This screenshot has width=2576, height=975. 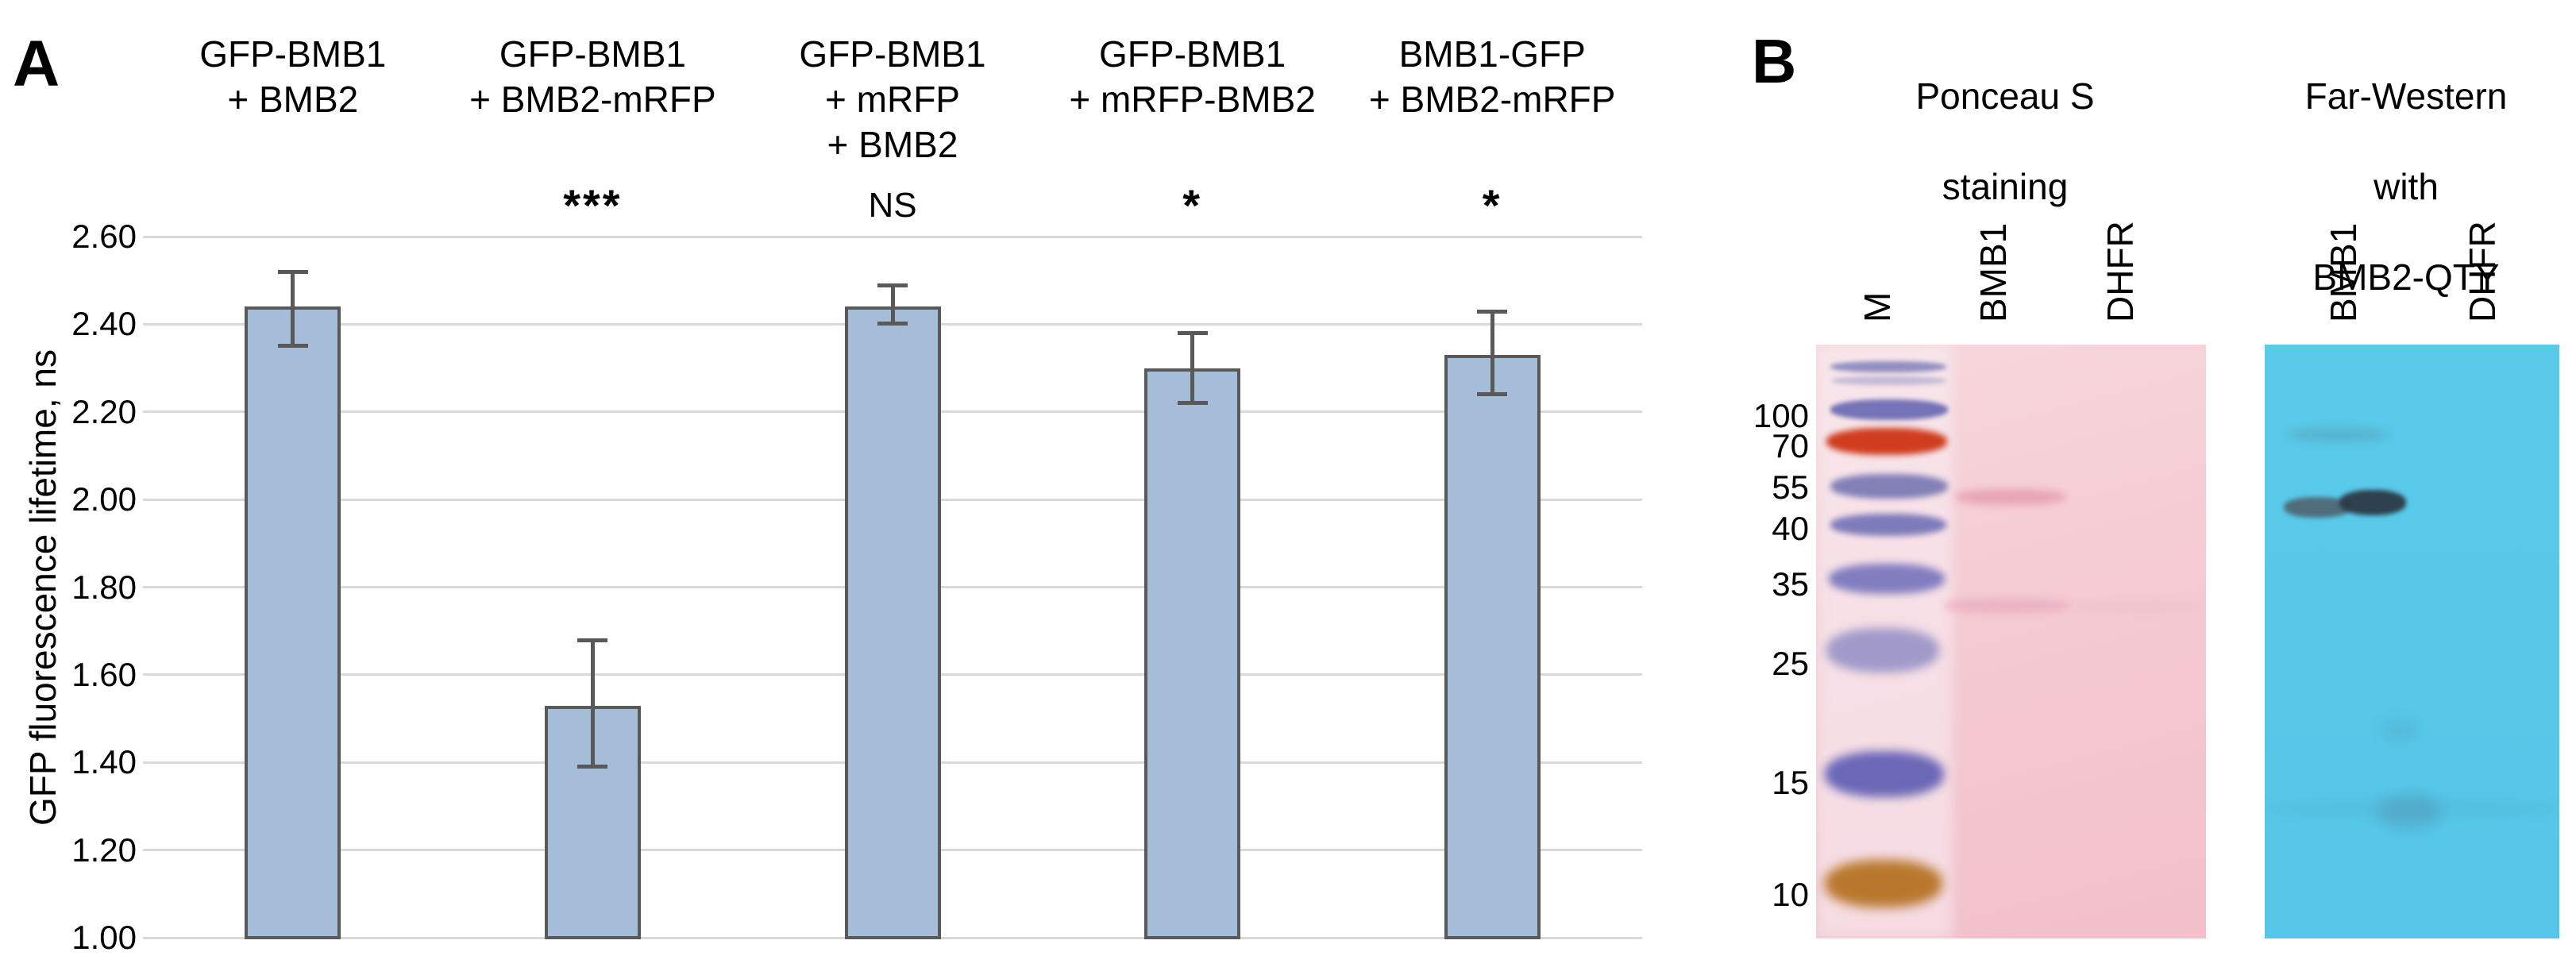 What do you see at coordinates (1492, 77) in the screenshot?
I see `column-header: BMB1-GFP + BMB2-mRFP` at bounding box center [1492, 77].